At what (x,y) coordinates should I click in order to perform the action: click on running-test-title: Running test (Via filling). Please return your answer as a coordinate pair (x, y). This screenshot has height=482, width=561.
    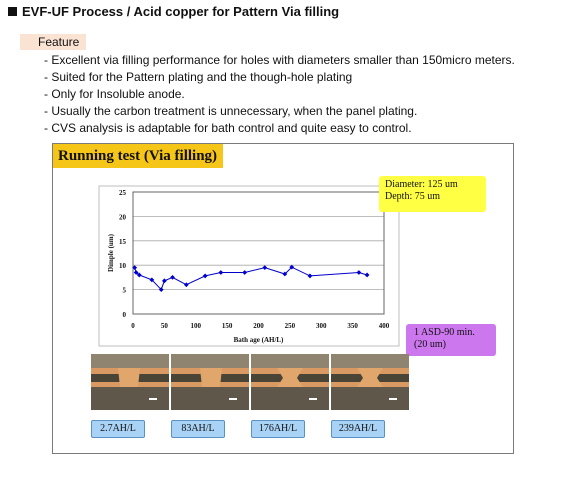
    Looking at the image, I should click on (138, 156).